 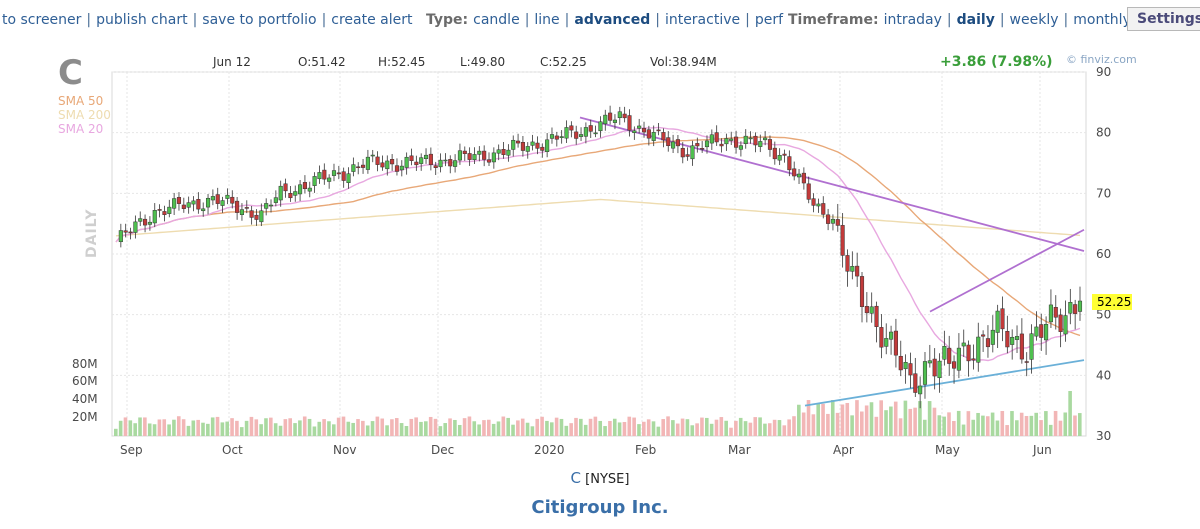 What do you see at coordinates (1042, 450) in the screenshot?
I see `time-tick-label: Jun` at bounding box center [1042, 450].